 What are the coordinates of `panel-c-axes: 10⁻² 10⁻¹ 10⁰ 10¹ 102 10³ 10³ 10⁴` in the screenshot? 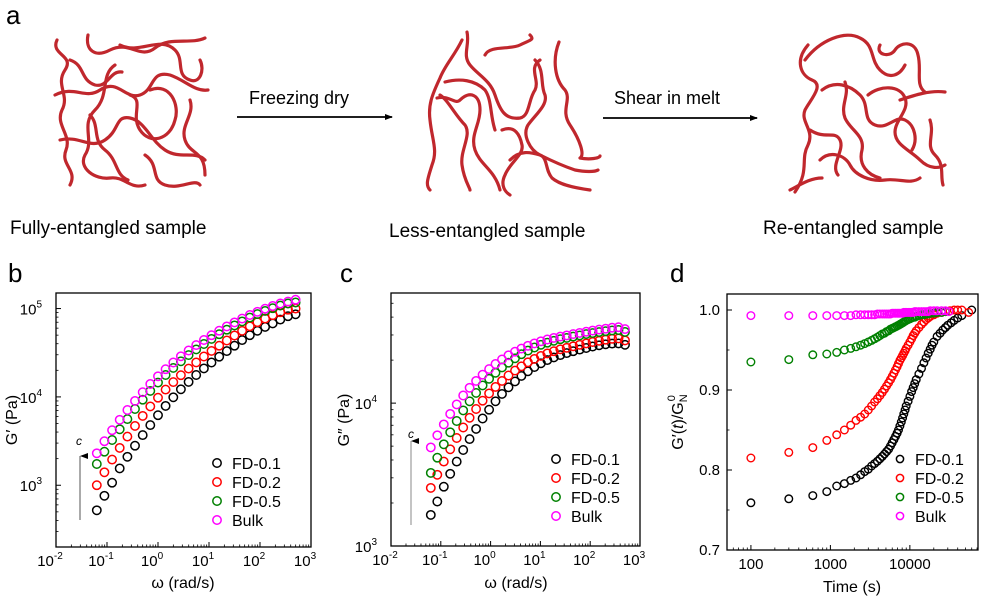 It's located at (500, 435).